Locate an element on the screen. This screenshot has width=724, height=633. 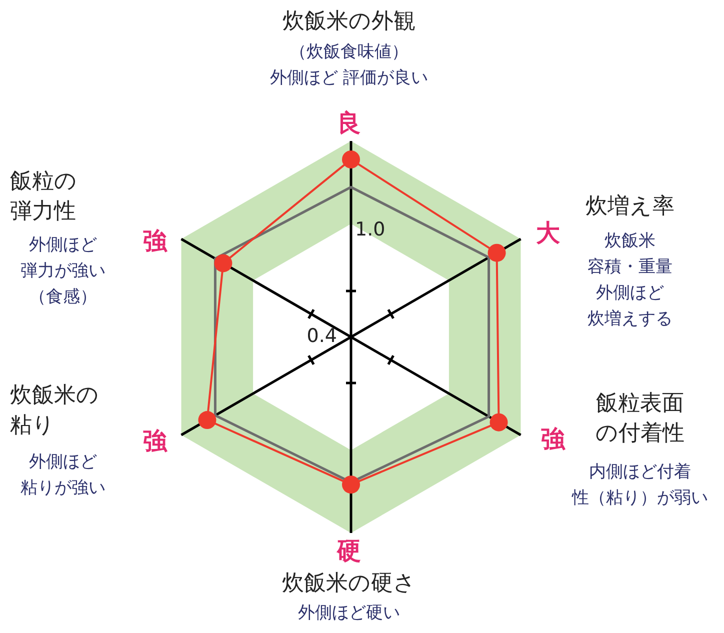
text: 外側ほど粘りが強い is located at coordinates (63, 475).